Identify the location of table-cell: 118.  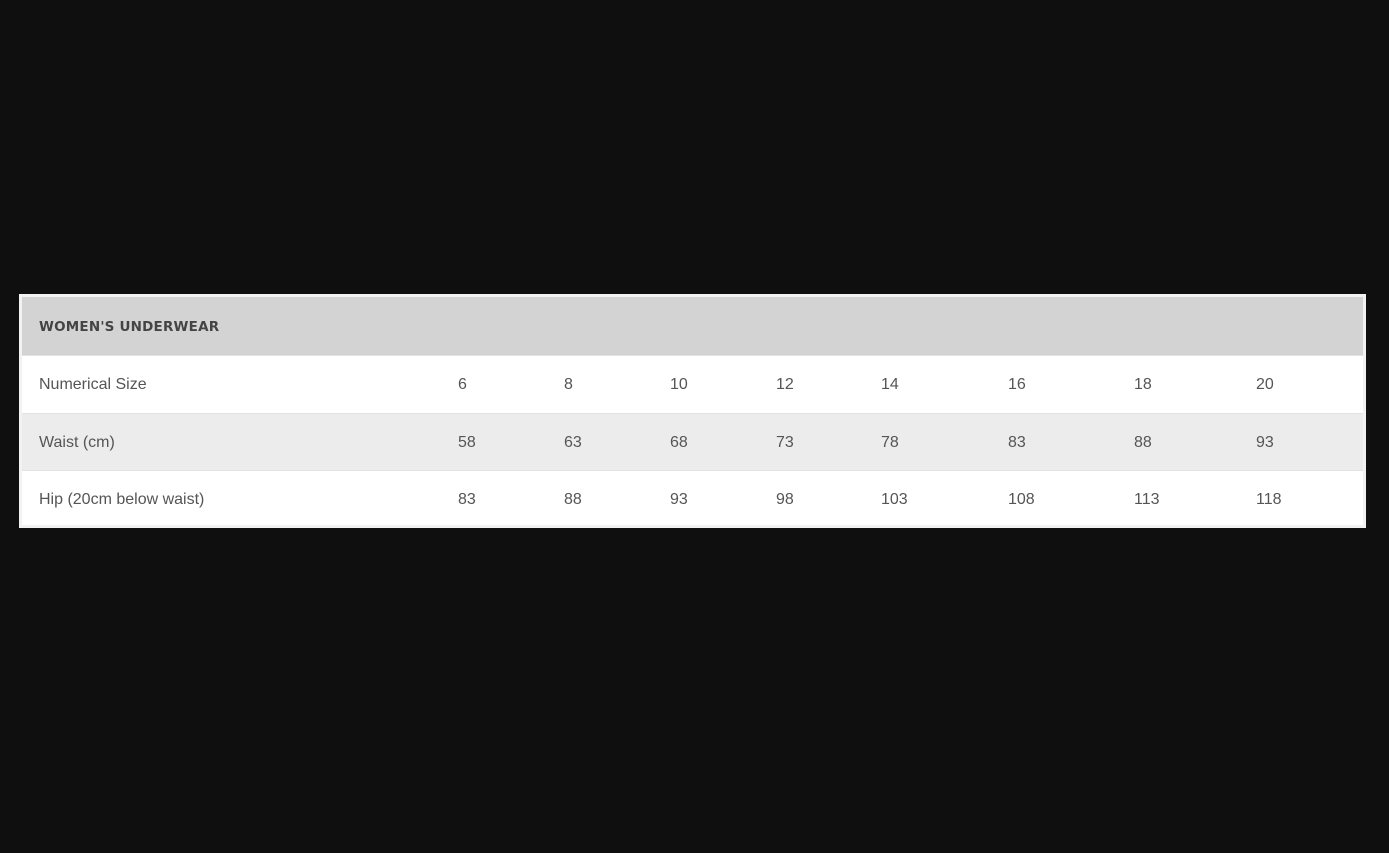
(1269, 499).